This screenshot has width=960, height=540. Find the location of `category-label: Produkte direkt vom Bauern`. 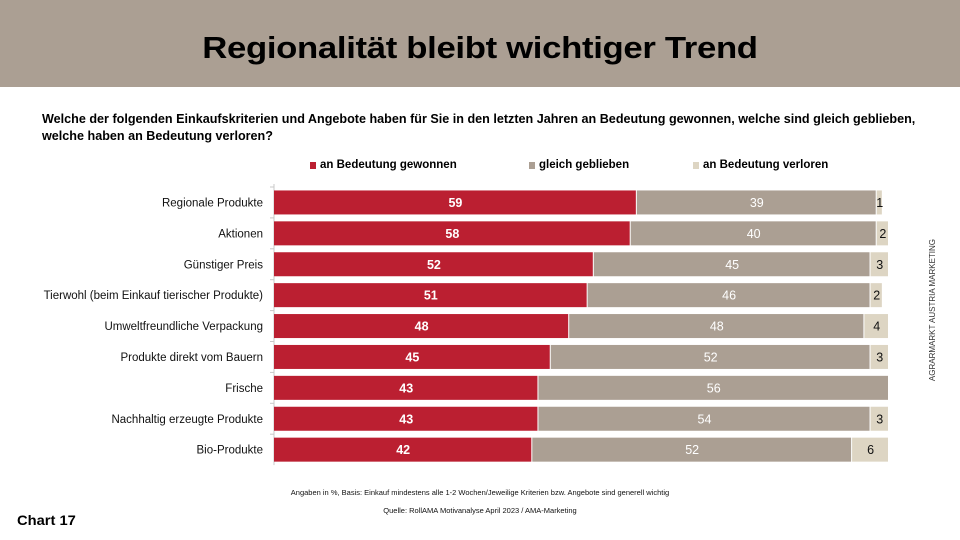

category-label: Produkte direkt vom Bauern is located at coordinates (191, 358).